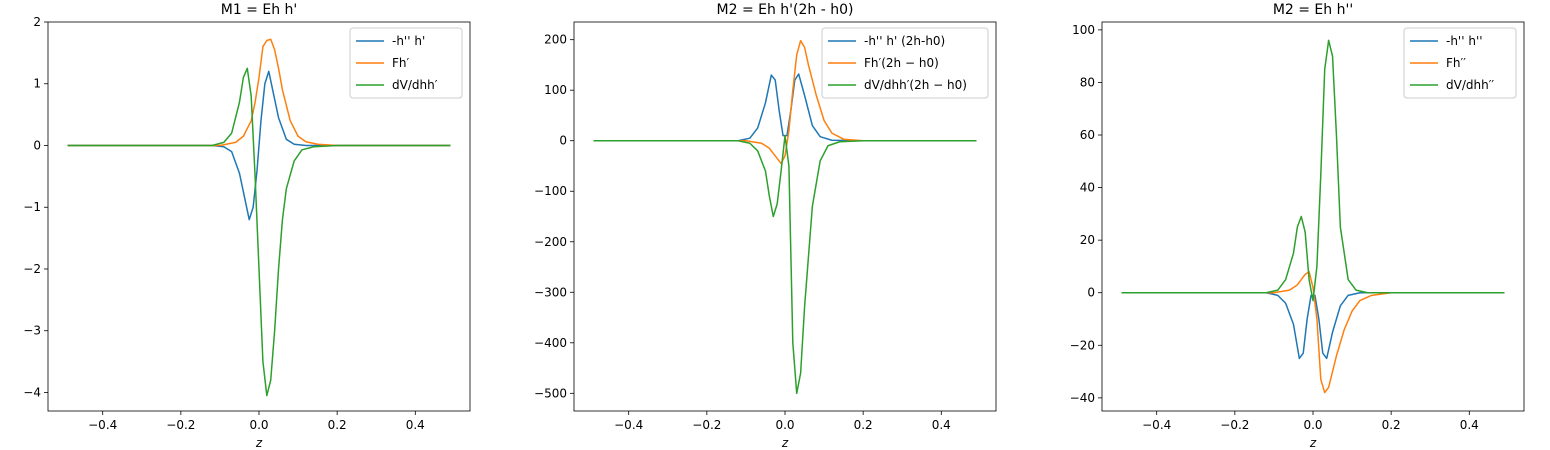  I want to click on legend-entry: dV/dhh′′, so click(1470, 85).